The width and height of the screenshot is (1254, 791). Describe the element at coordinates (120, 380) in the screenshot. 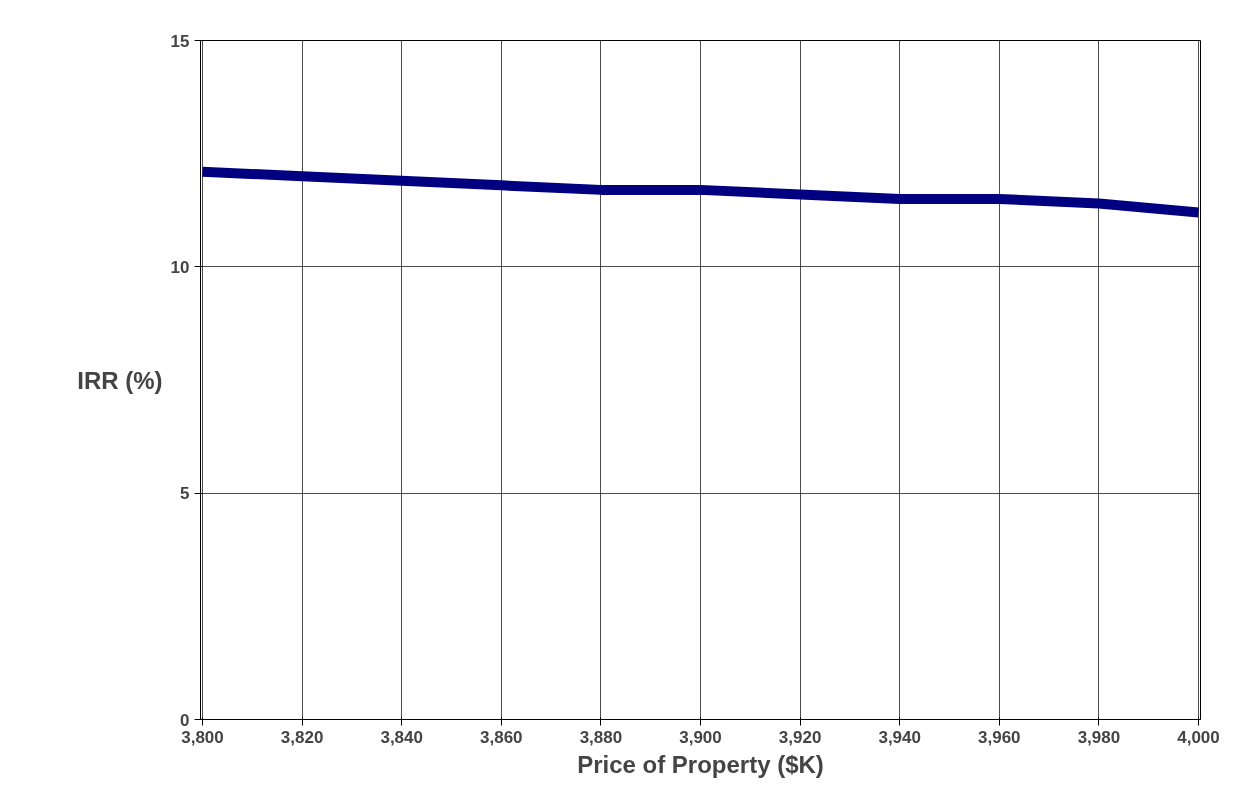

I see `y-axis-title: IRR (%)` at that location.